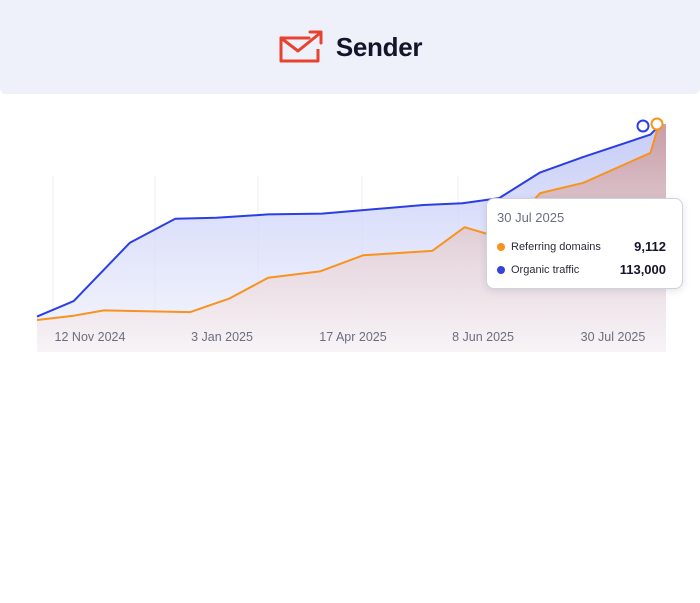 Image resolution: width=700 pixels, height=603 pixels. Describe the element at coordinates (501, 269) in the screenshot. I see `organic-traffic-legend-dot` at that location.